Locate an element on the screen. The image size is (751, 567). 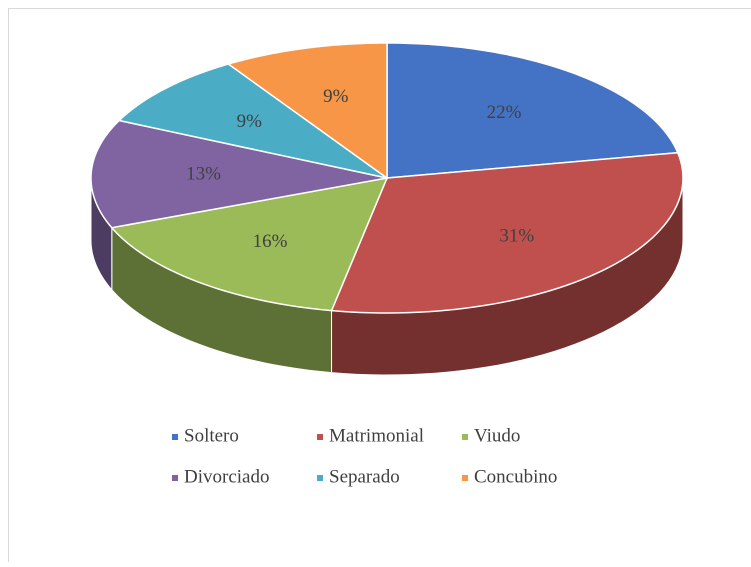
legend-label: Concubino is located at coordinates (515, 476).